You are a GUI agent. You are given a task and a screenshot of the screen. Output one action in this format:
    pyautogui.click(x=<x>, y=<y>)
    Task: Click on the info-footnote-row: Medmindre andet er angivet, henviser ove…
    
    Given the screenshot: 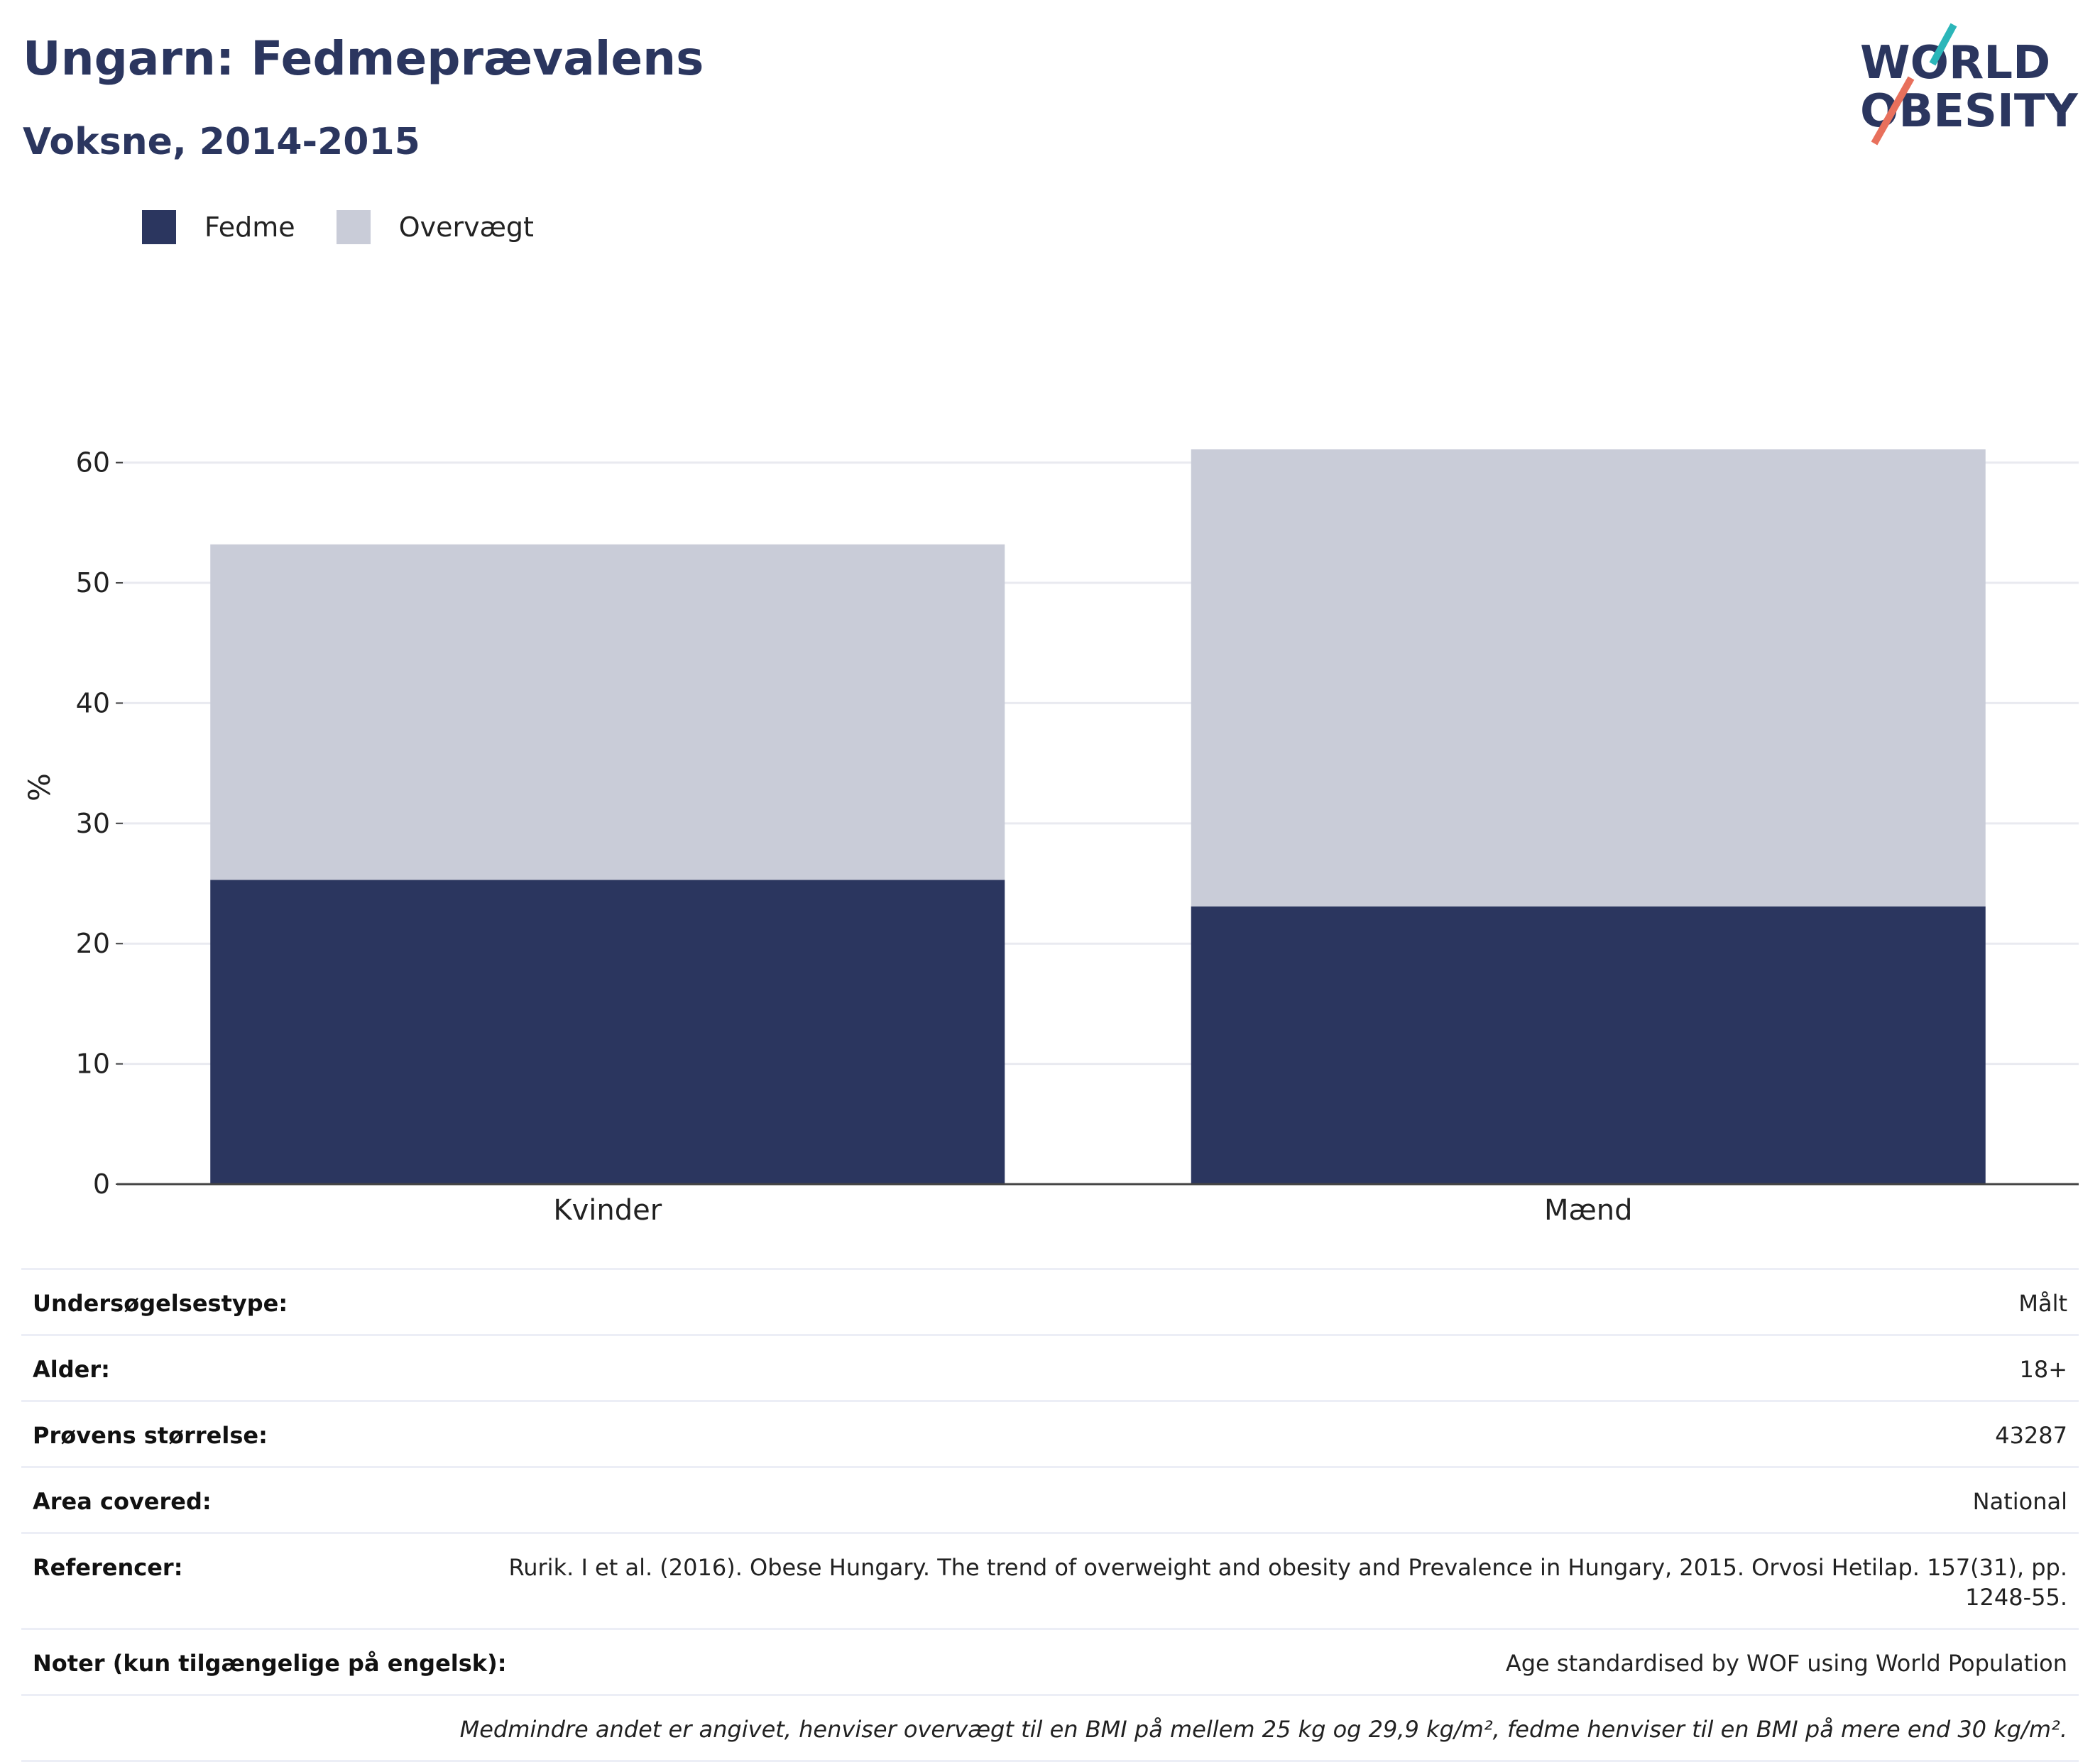 What is the action you would take?
    pyautogui.click(x=1050, y=1728)
    